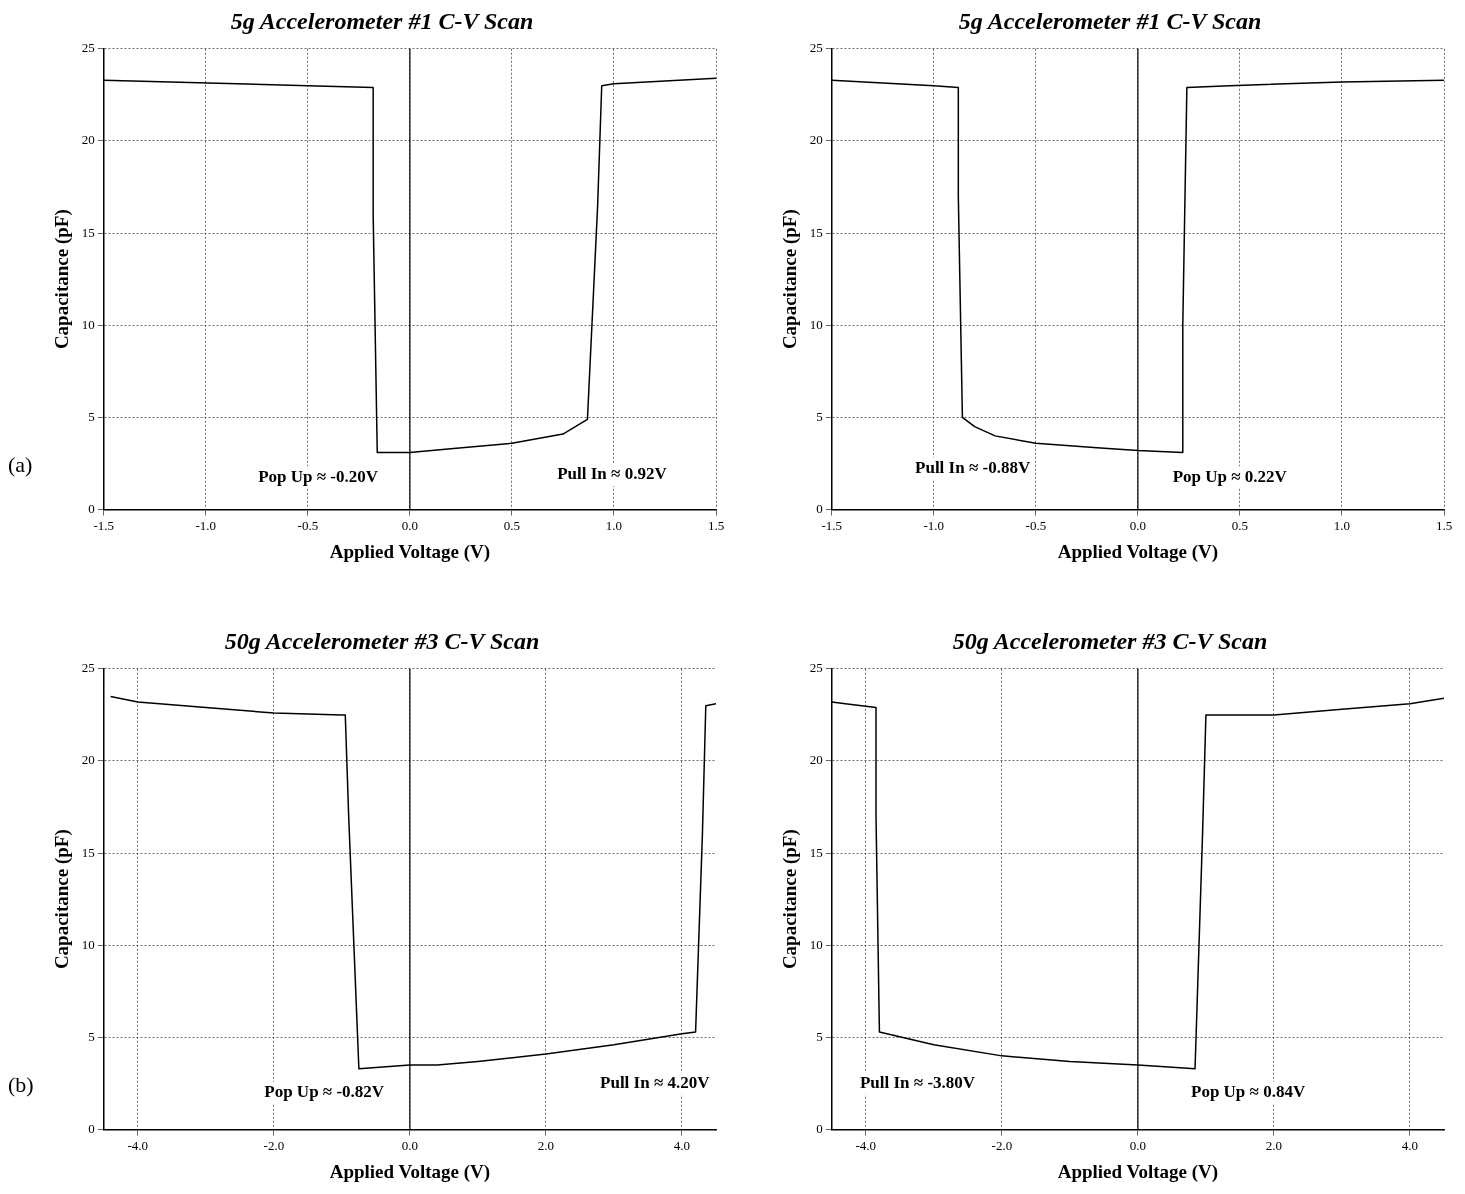  What do you see at coordinates (917, 1082) in the screenshot?
I see `annotation: Pull In ≈ -3.80V` at bounding box center [917, 1082].